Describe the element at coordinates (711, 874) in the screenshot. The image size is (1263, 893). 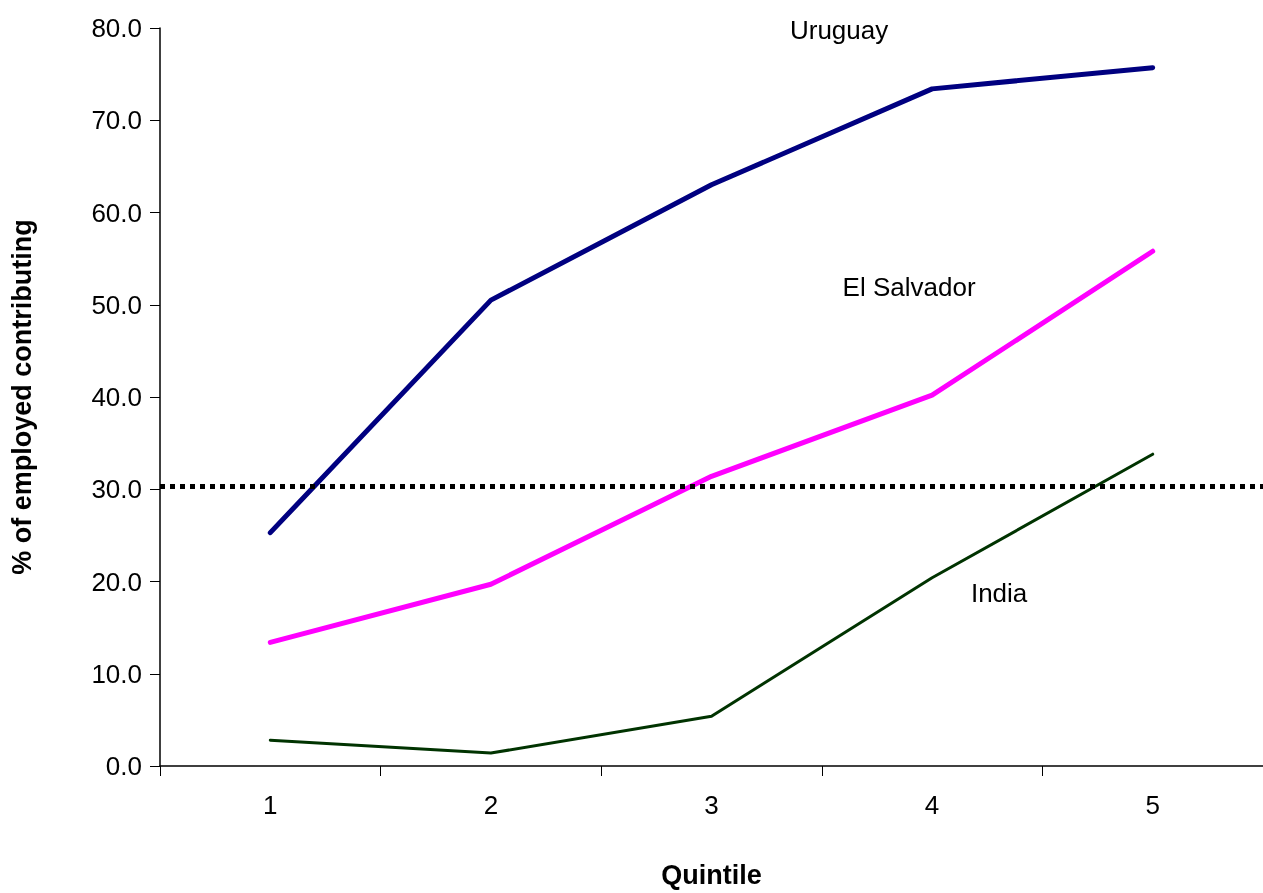
I see `x-axis-title: Quintile` at that location.